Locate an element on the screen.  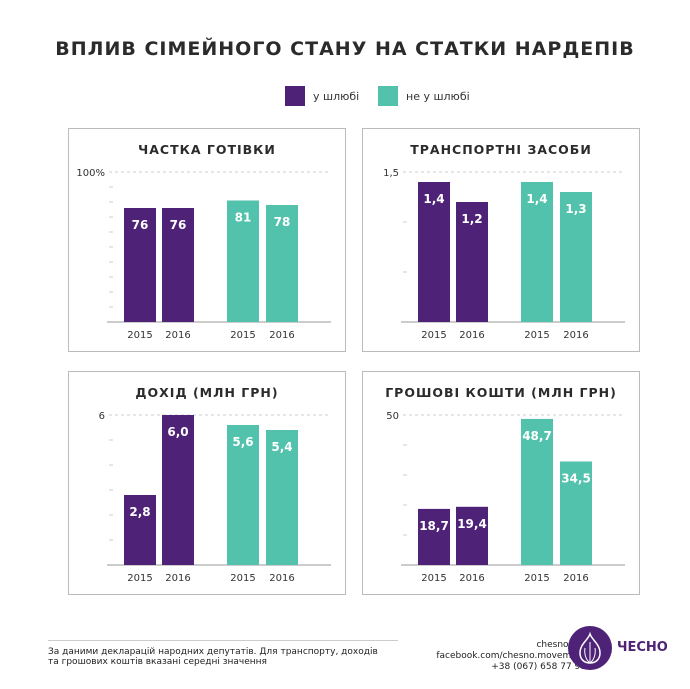
bar-value-label: 5,6 is located at coordinates (242, 442).